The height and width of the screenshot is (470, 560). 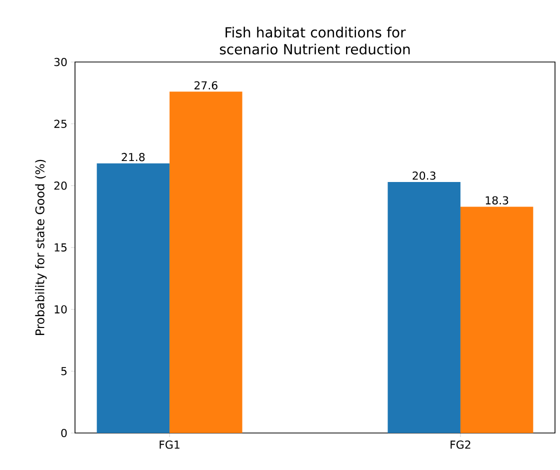 I want to click on y-axis-title: Probability for state Good (%), so click(x=41, y=247).